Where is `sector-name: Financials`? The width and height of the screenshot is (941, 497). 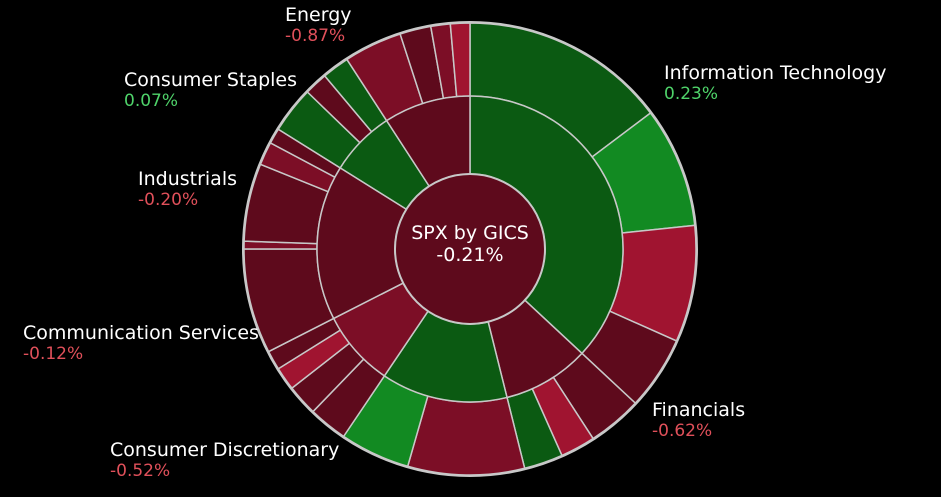
sector-name: Financials is located at coordinates (699, 410).